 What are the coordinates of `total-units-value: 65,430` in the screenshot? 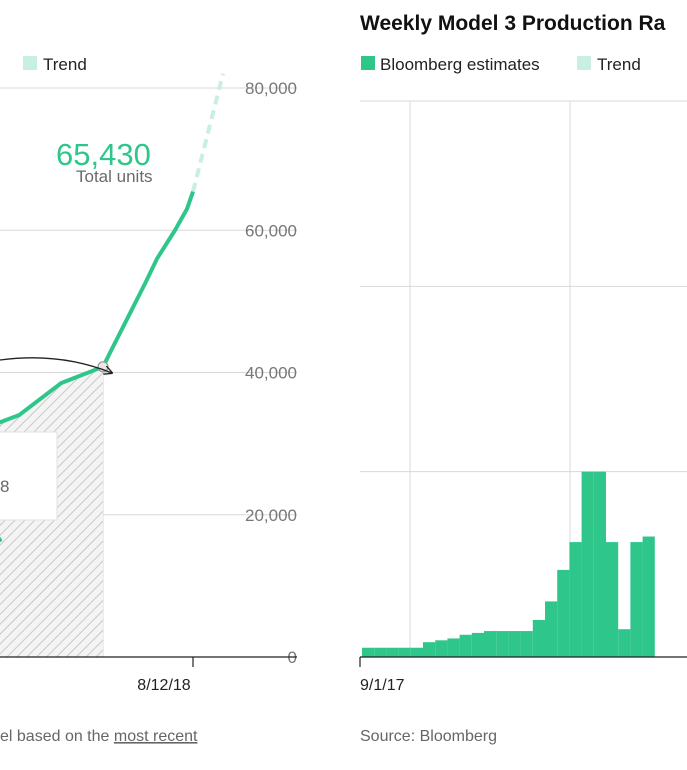 It's located at (103, 154).